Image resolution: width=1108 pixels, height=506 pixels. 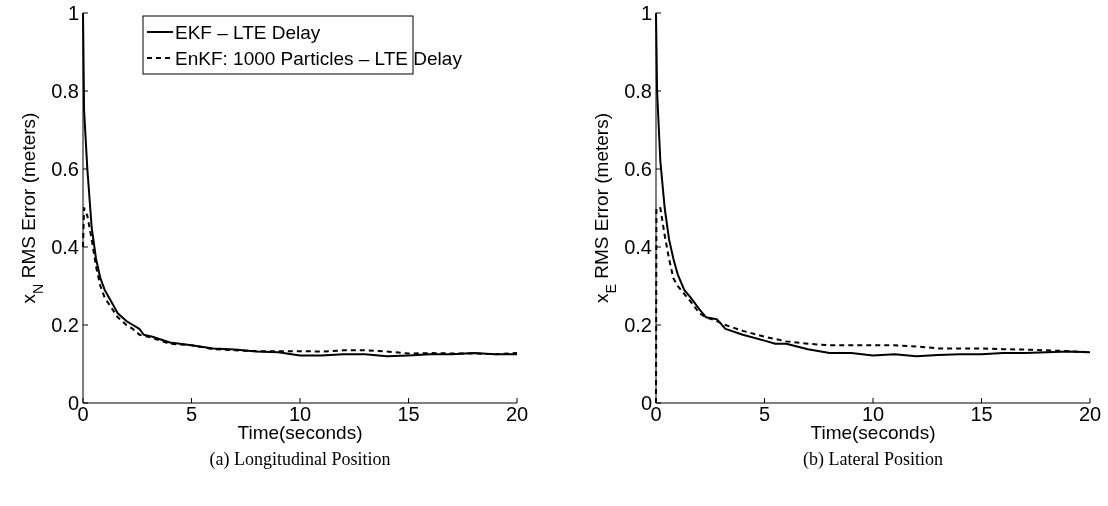 I want to click on text: (a) Longitudinal Position, so click(x=300, y=459).